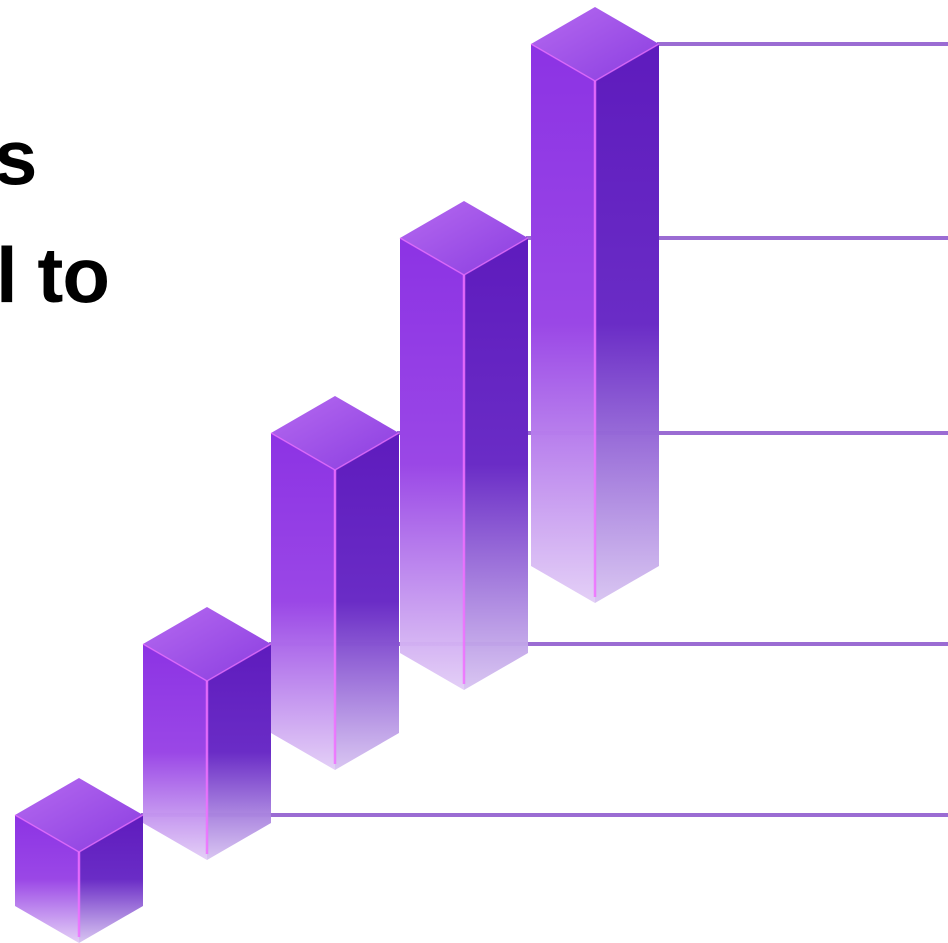 The height and width of the screenshot is (943, 948). I want to click on bar-5-left-face, so click(563, 323).